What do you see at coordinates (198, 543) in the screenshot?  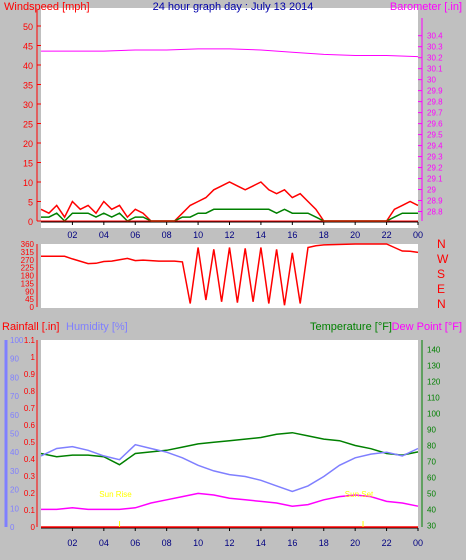 I see `rain-temp-x-tick-label: 10` at bounding box center [198, 543].